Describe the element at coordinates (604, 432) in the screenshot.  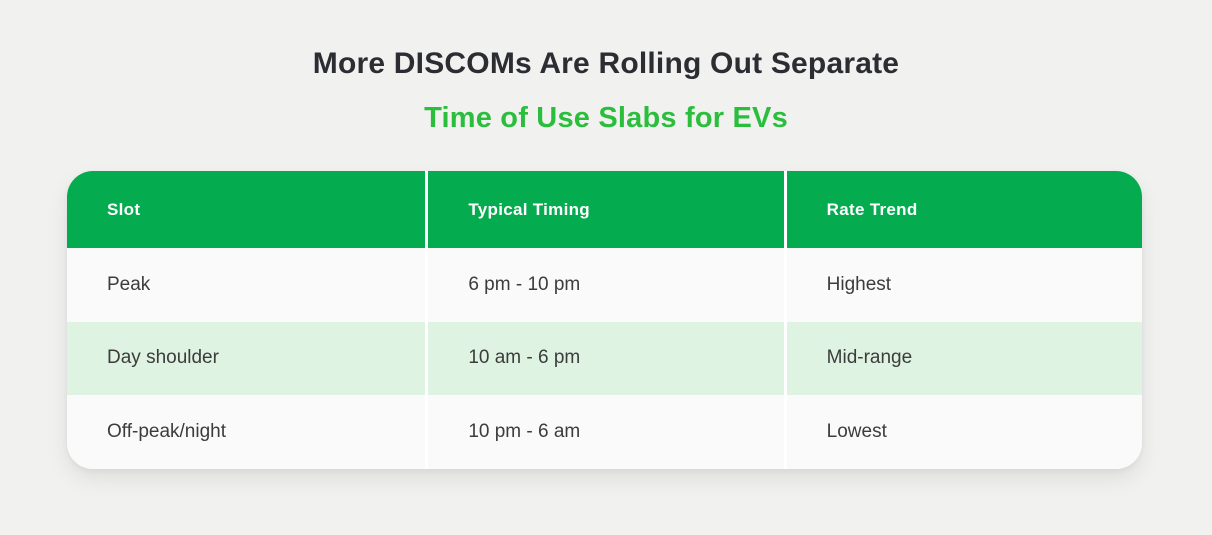
I see `cell-off-peak-timing: 10 pm - 6 am` at that location.